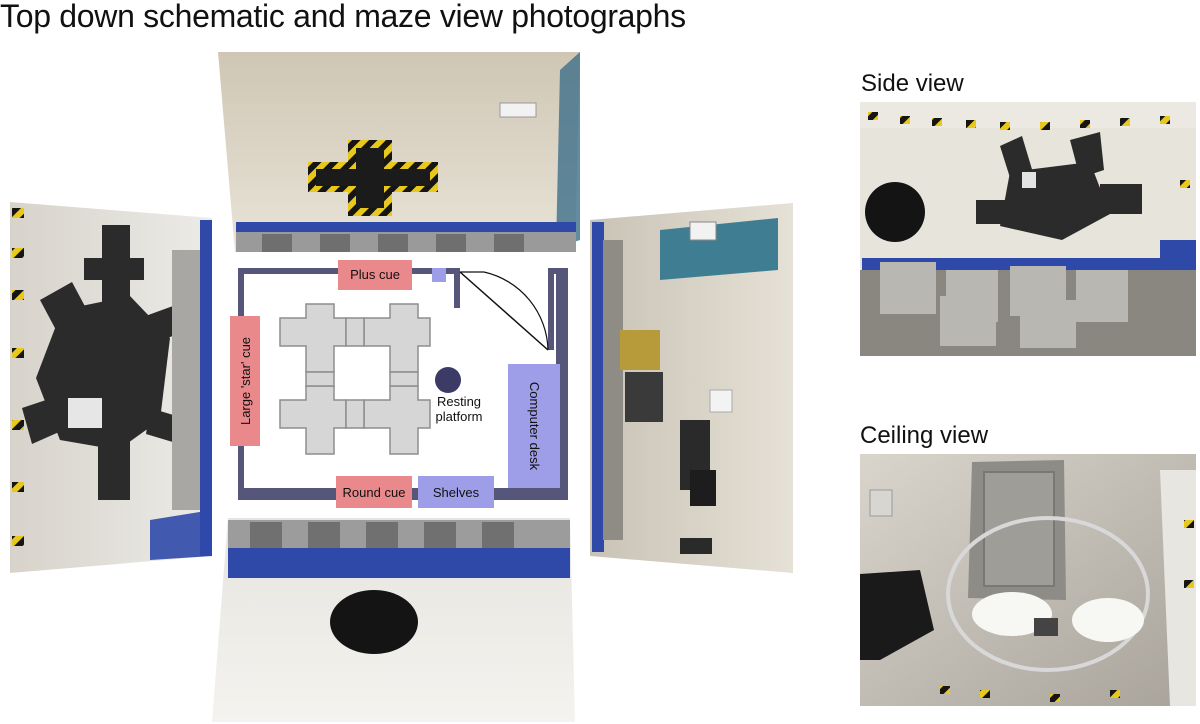 The image size is (1200, 724). I want to click on round-cue-box, so click(374, 492).